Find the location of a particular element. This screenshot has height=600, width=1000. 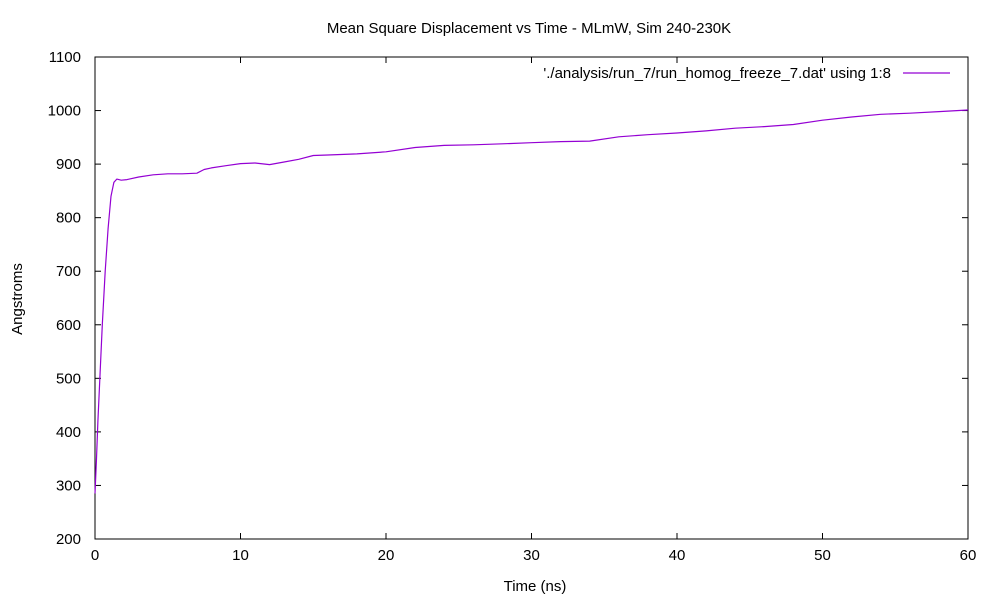

y-tick-label: 800 is located at coordinates (68, 218).